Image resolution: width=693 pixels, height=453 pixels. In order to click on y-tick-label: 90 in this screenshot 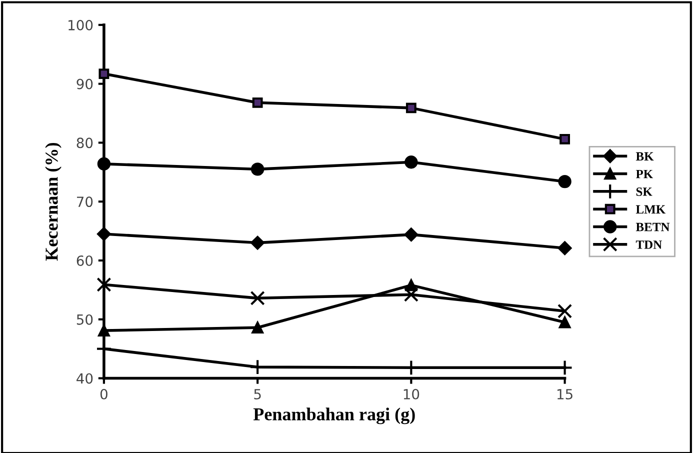, I will do `click(84, 84)`.